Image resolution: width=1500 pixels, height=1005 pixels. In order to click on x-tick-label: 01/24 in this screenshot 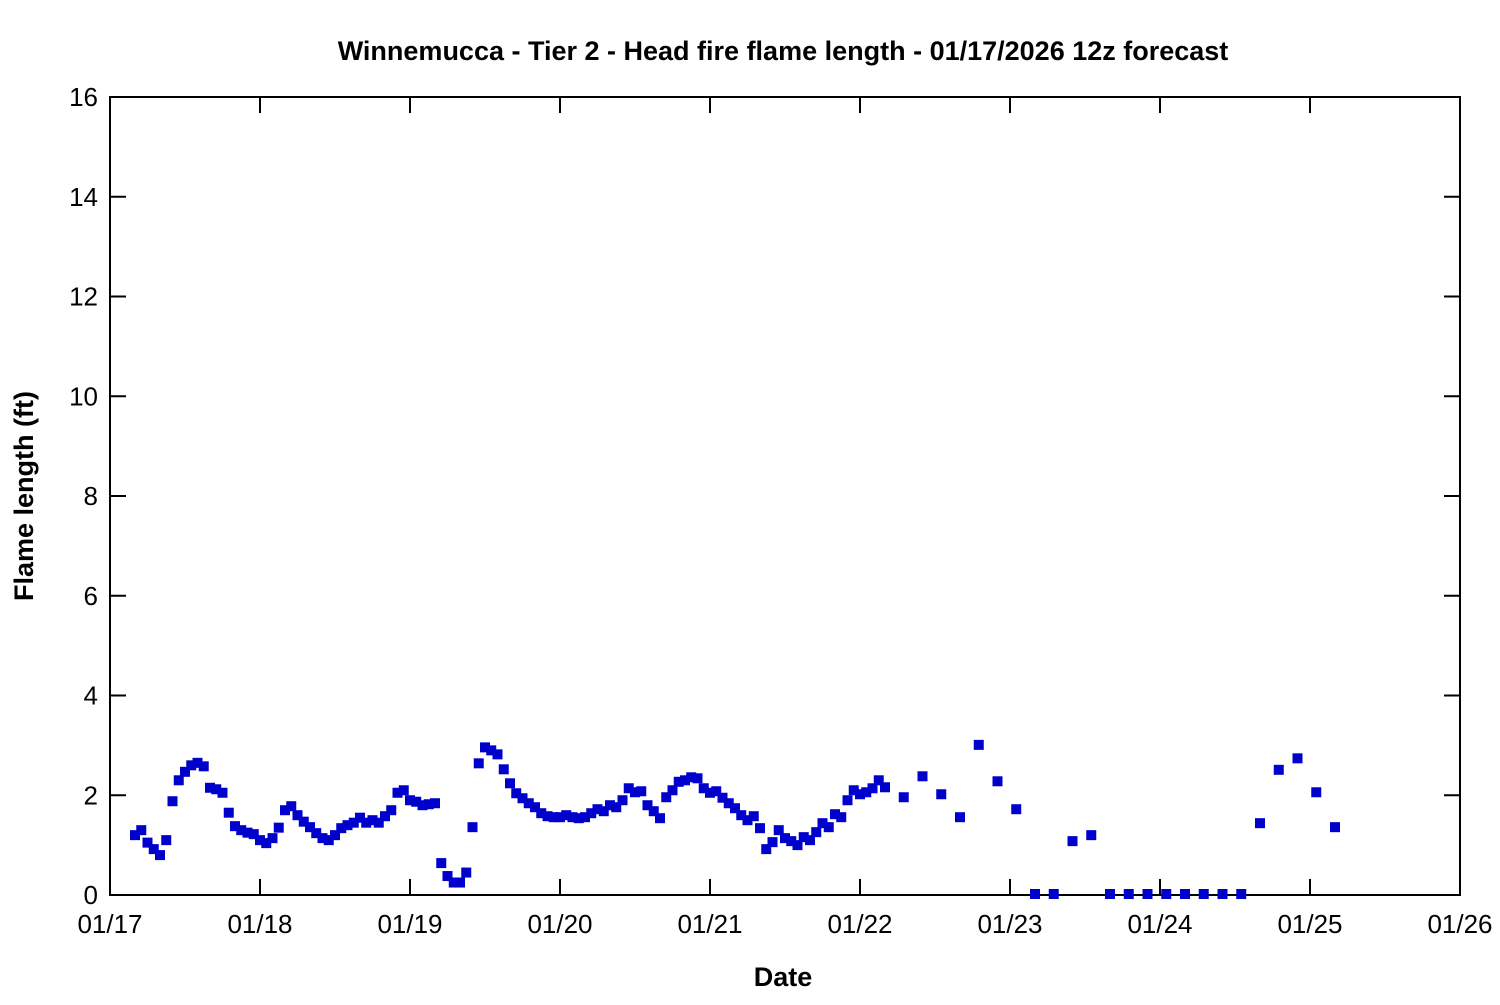, I will do `click(1159, 924)`.